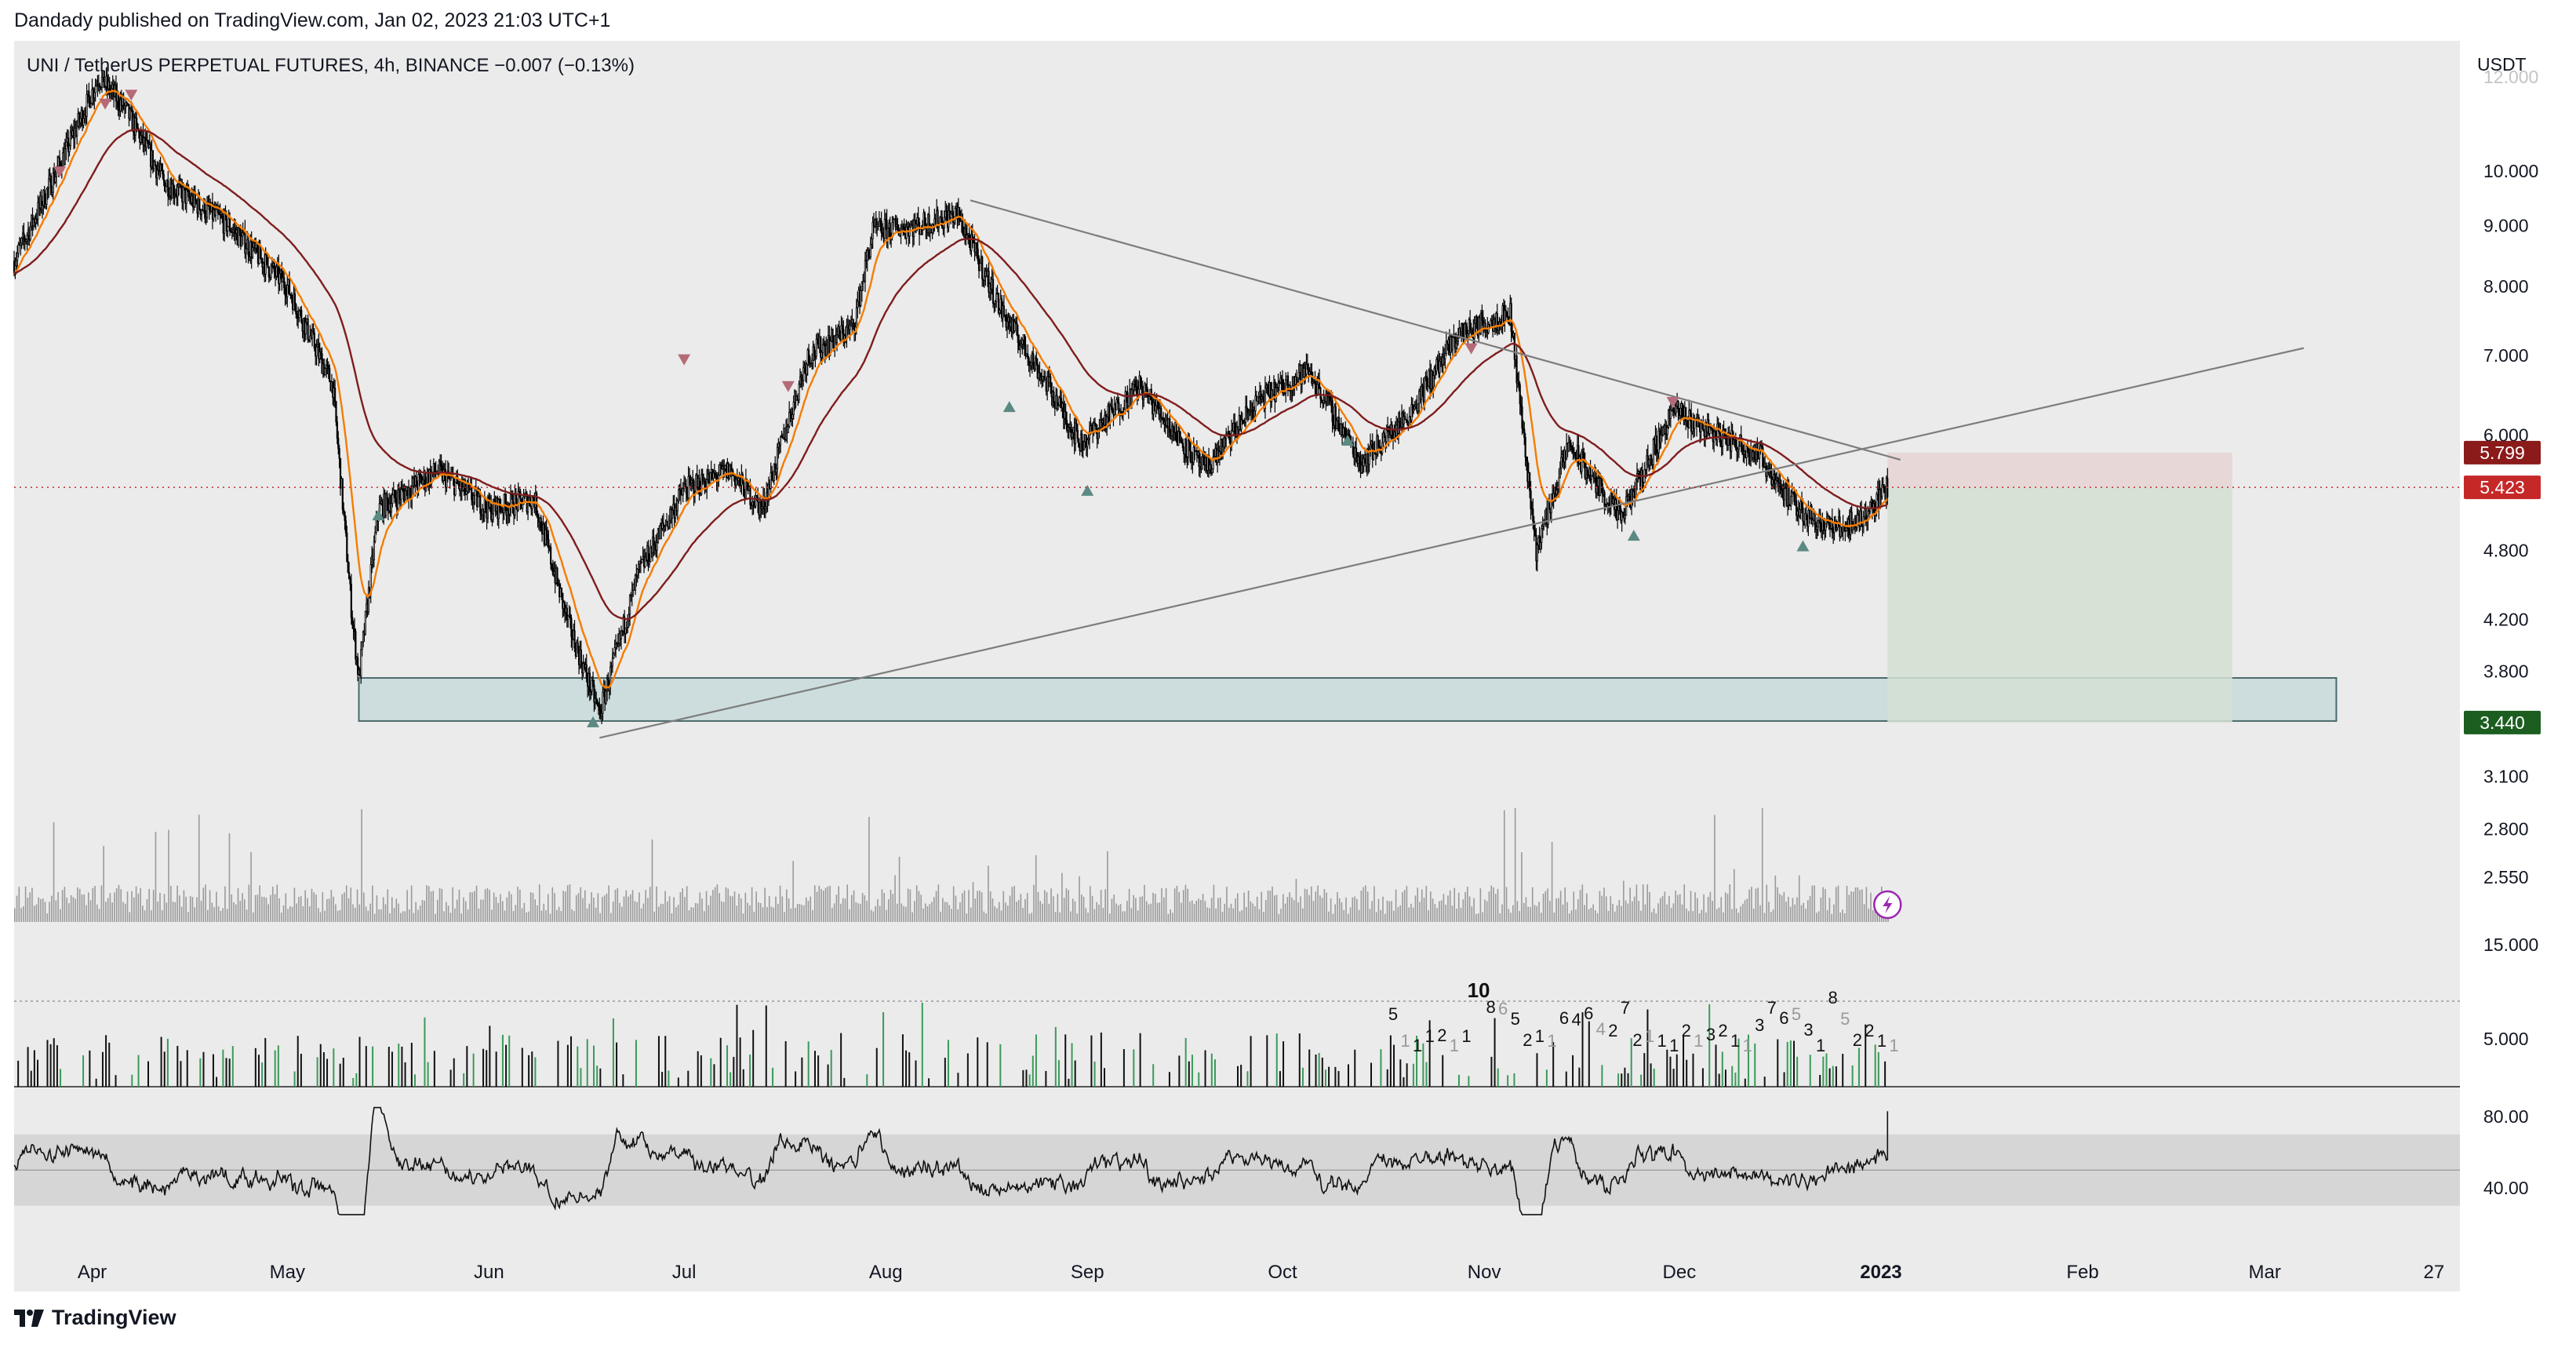 This screenshot has height=1348, width=2576. What do you see at coordinates (95, 1318) in the screenshot?
I see `tradingview-brand: TradingView` at bounding box center [95, 1318].